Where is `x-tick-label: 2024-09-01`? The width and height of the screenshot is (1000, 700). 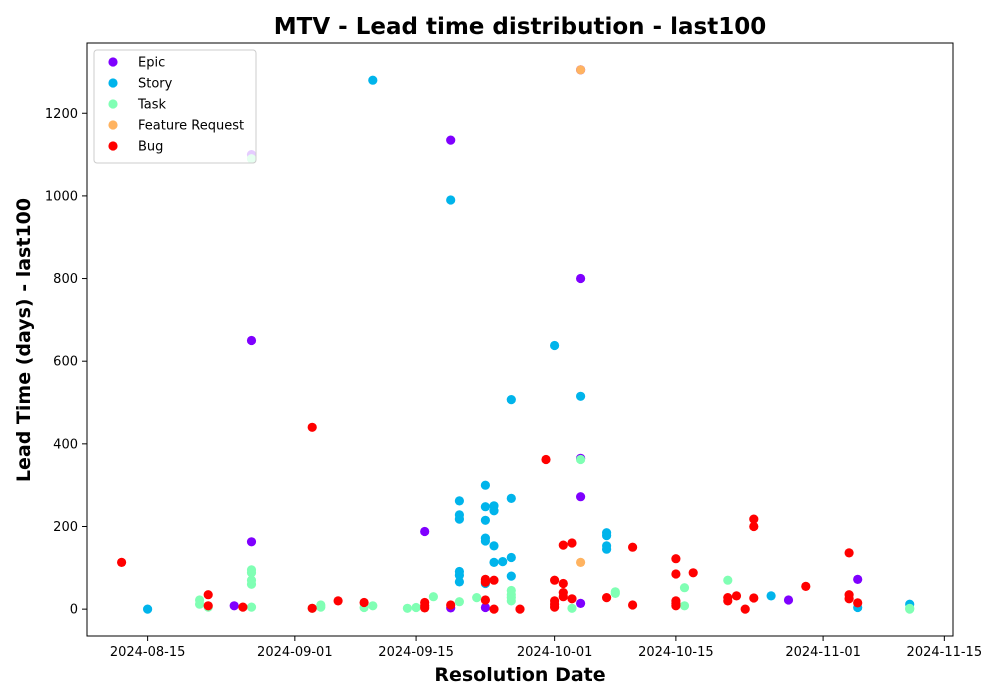 x-tick-label: 2024-09-01 is located at coordinates (295, 652).